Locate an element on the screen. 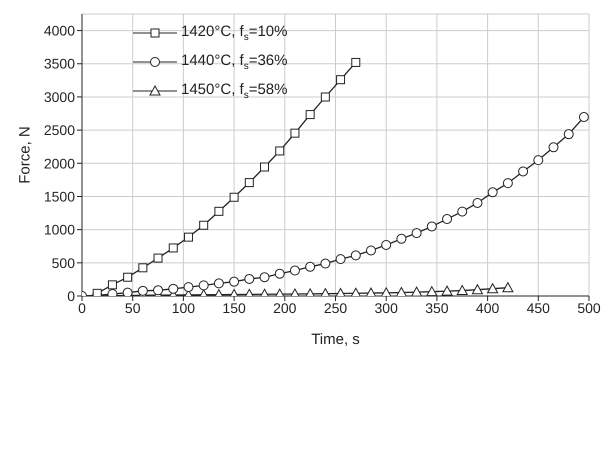  legend-label: 1450°C, f$_{s}$=58% is located at coordinates (234, 90).